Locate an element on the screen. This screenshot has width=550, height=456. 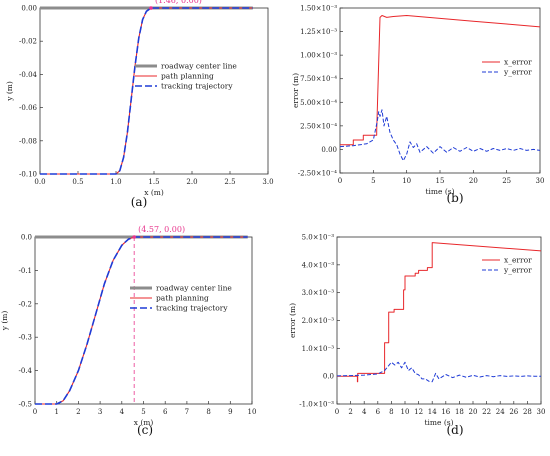
x-tick-label: 2.5 is located at coordinates (229, 182).